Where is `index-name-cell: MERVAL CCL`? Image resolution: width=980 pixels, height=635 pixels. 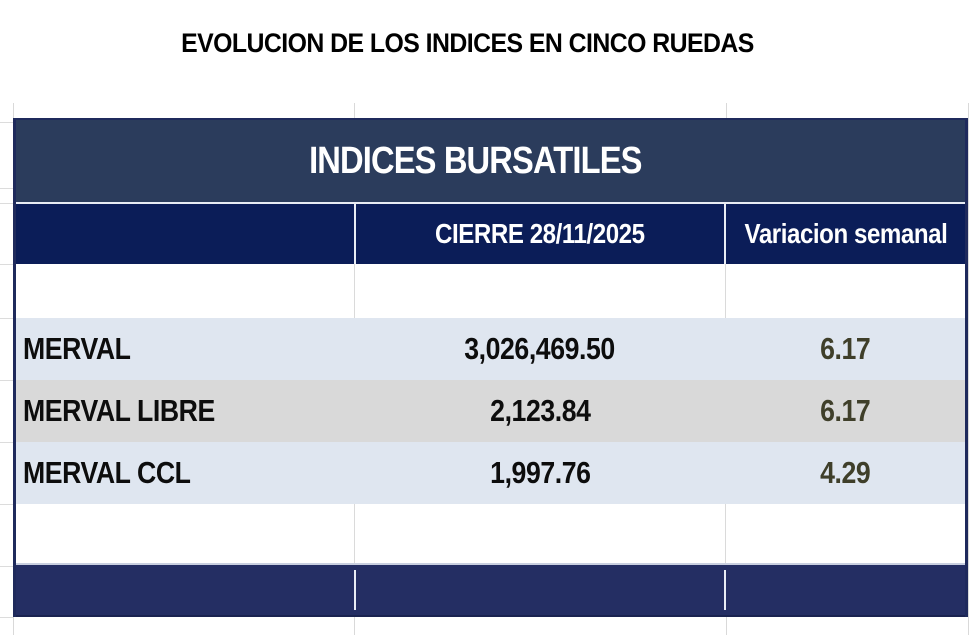
index-name-cell: MERVAL CCL is located at coordinates (107, 472).